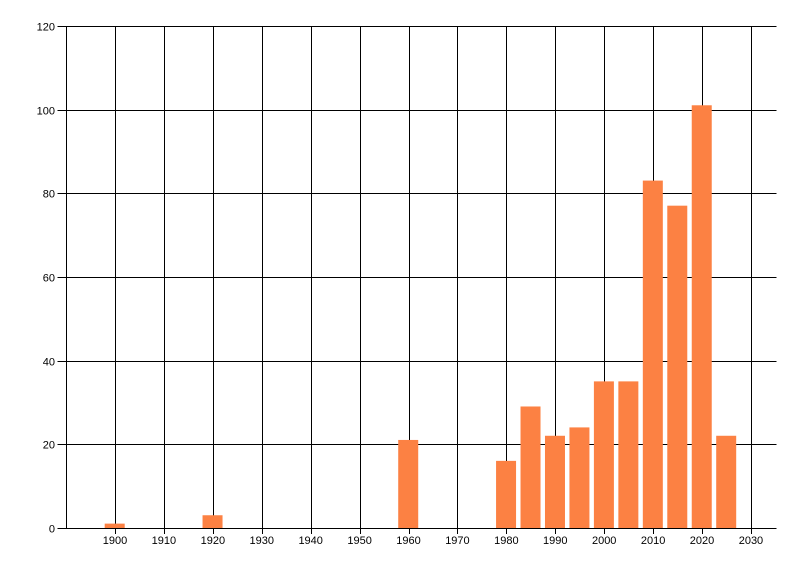 Image resolution: width=800 pixels, height=581 pixels. Describe the element at coordinates (702, 541) in the screenshot. I see `svg-text: 2020` at that location.